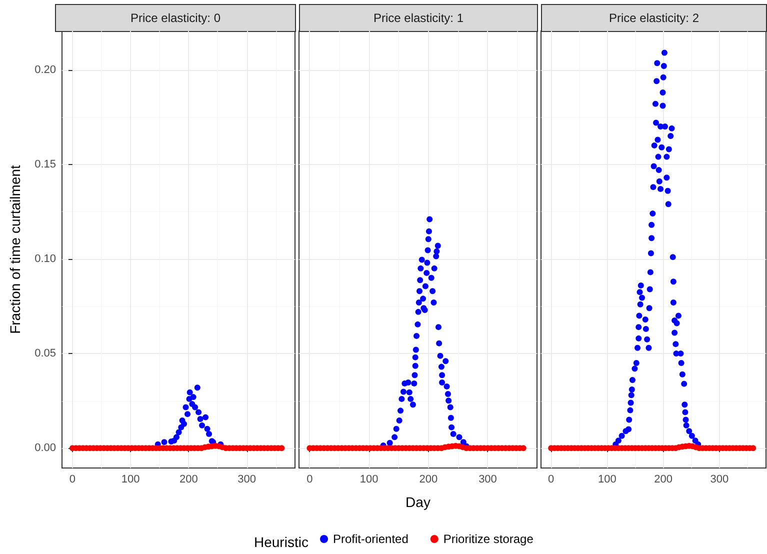 The image size is (767, 554). Describe the element at coordinates (488, 539) in the screenshot. I see `legend-label: Prioritize storage` at that location.